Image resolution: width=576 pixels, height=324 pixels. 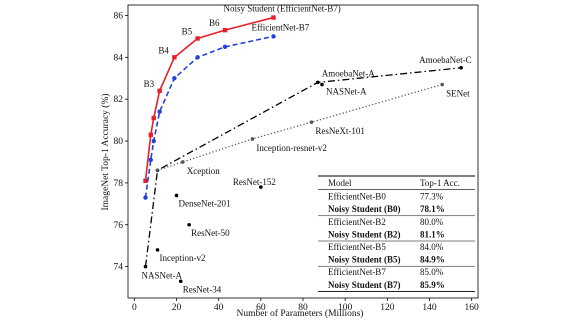 I want to click on point-label: EfficientNet-B7, so click(x=280, y=27).